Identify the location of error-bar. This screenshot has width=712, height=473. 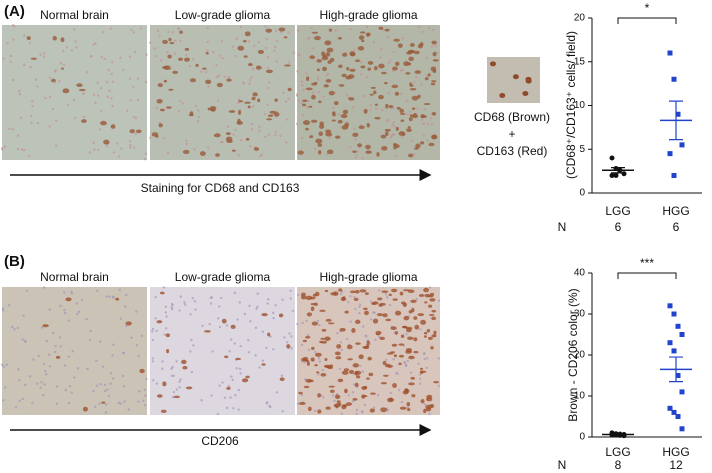
(676, 120).